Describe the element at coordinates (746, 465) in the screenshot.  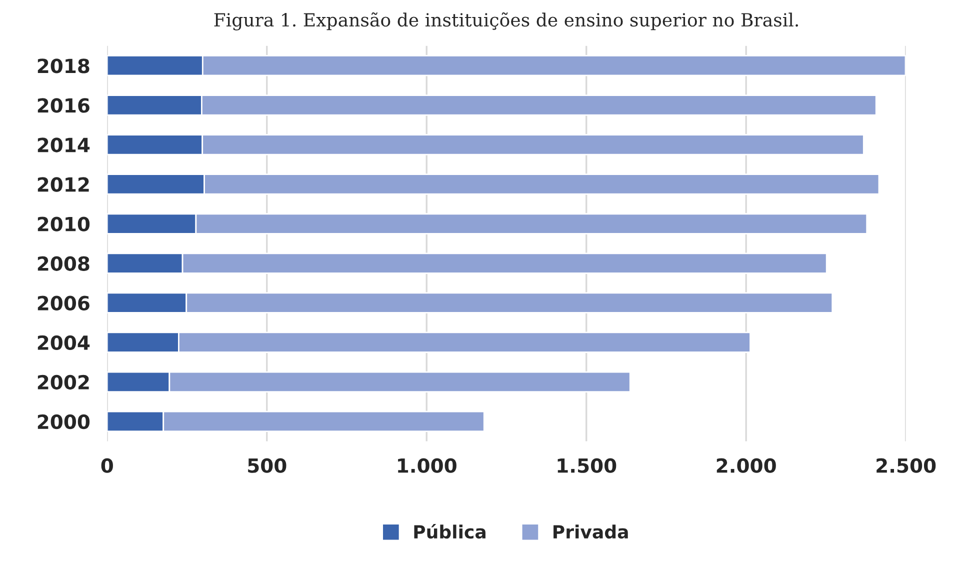
I see `x-tick-label: 2.000` at that location.